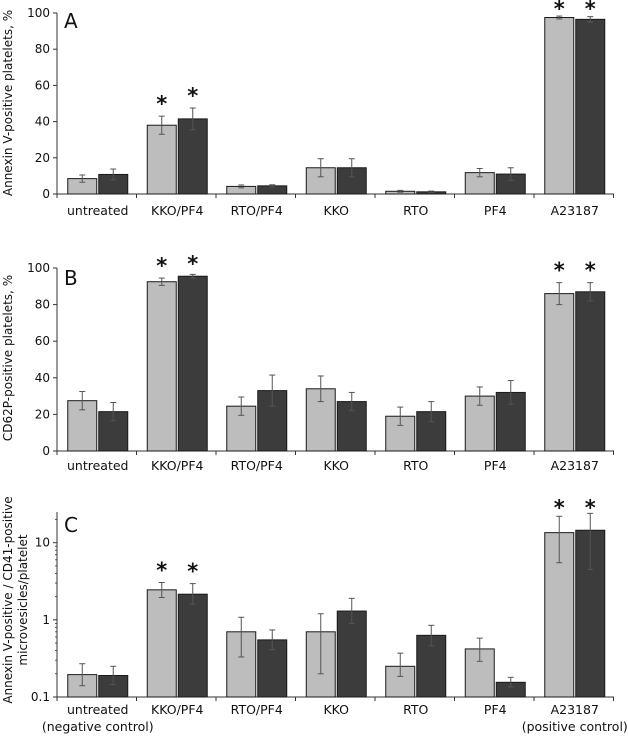 Image resolution: width=628 pixels, height=738 pixels. I want to click on y-axis-label: microvesicles/platelet, so click(23, 599).